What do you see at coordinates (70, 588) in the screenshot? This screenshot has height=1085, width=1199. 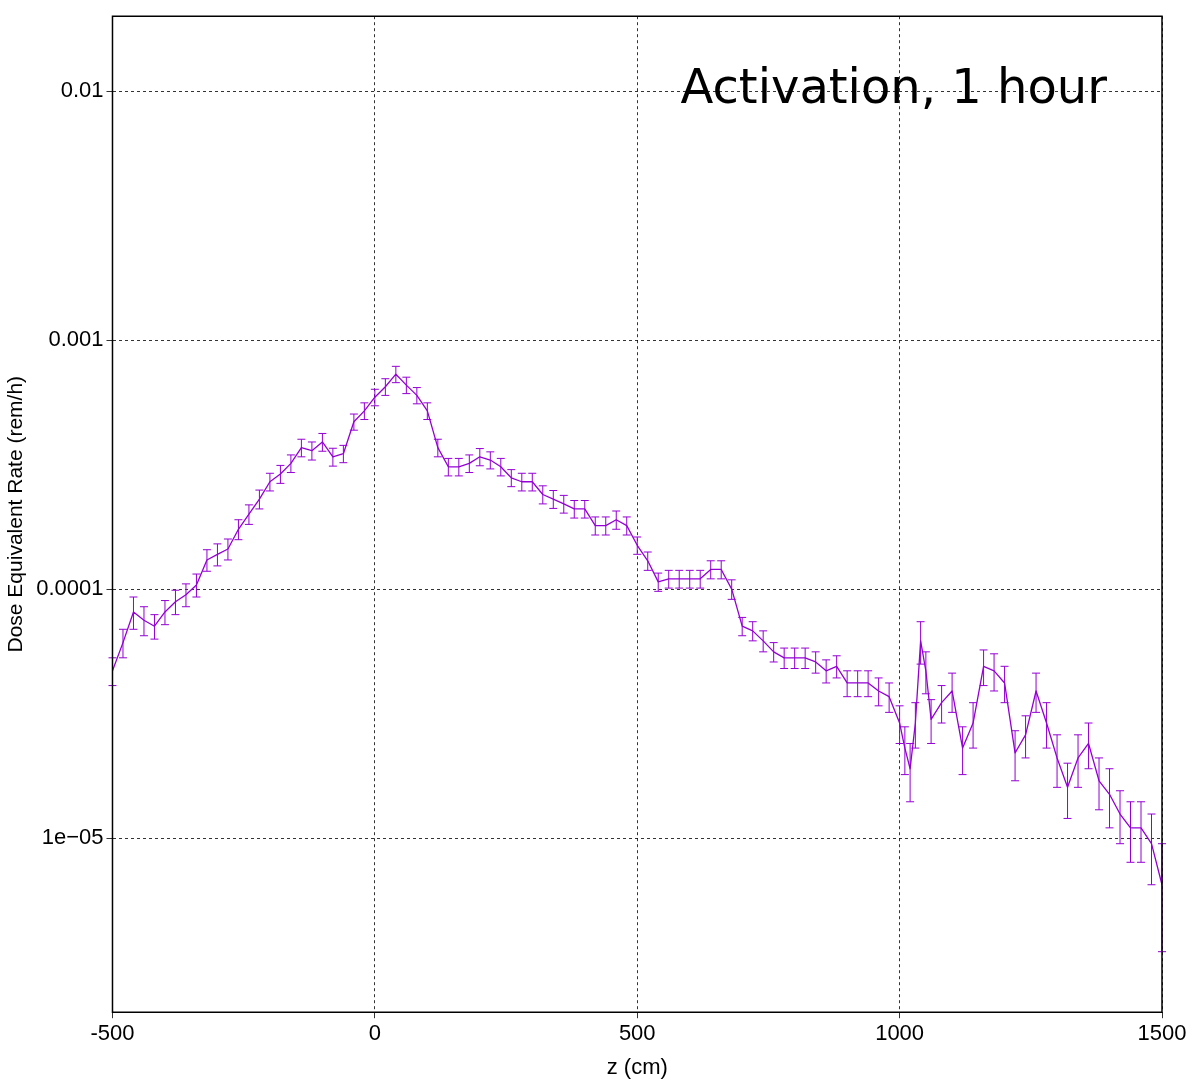 I see `y-tick-label: 0.0001` at bounding box center [70, 588].